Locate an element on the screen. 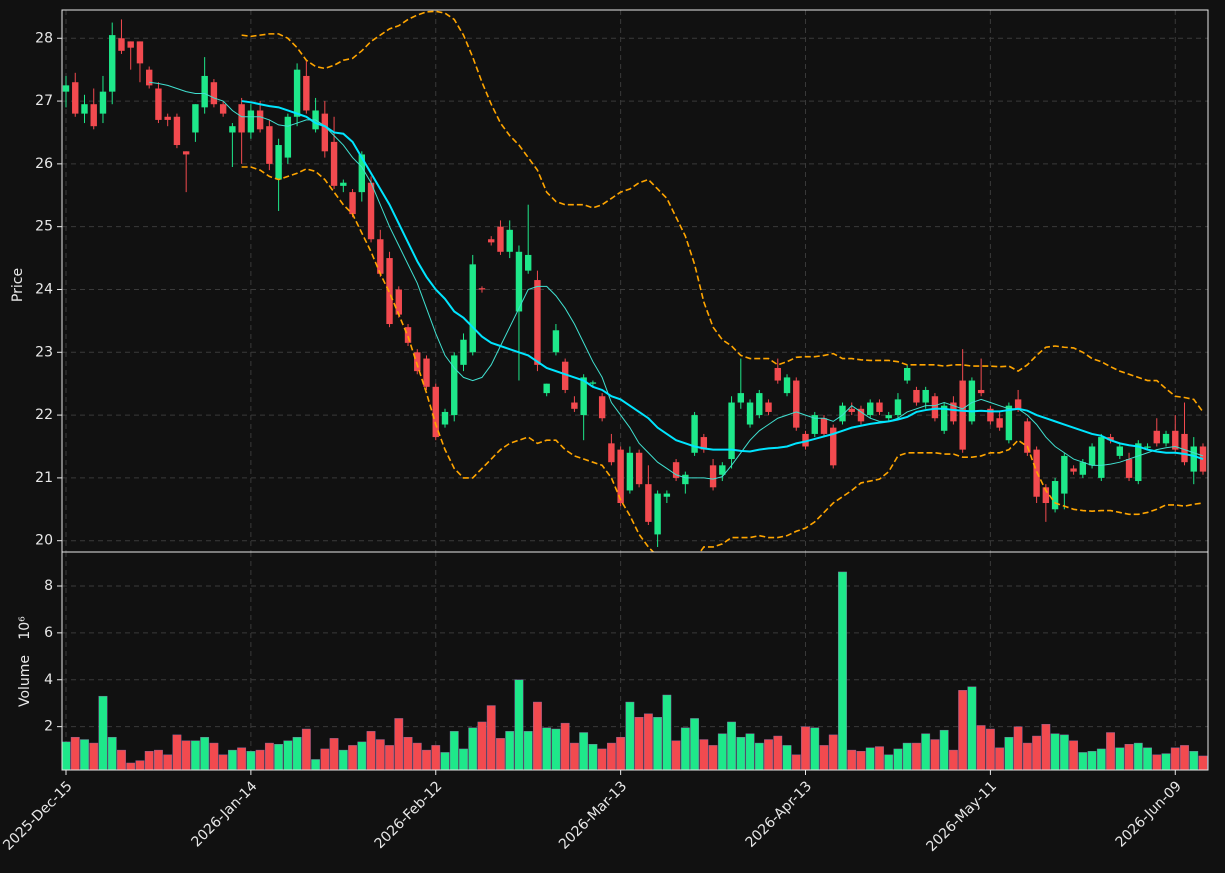  volume-exponent-label: 10⁶ is located at coordinates (25, 628).